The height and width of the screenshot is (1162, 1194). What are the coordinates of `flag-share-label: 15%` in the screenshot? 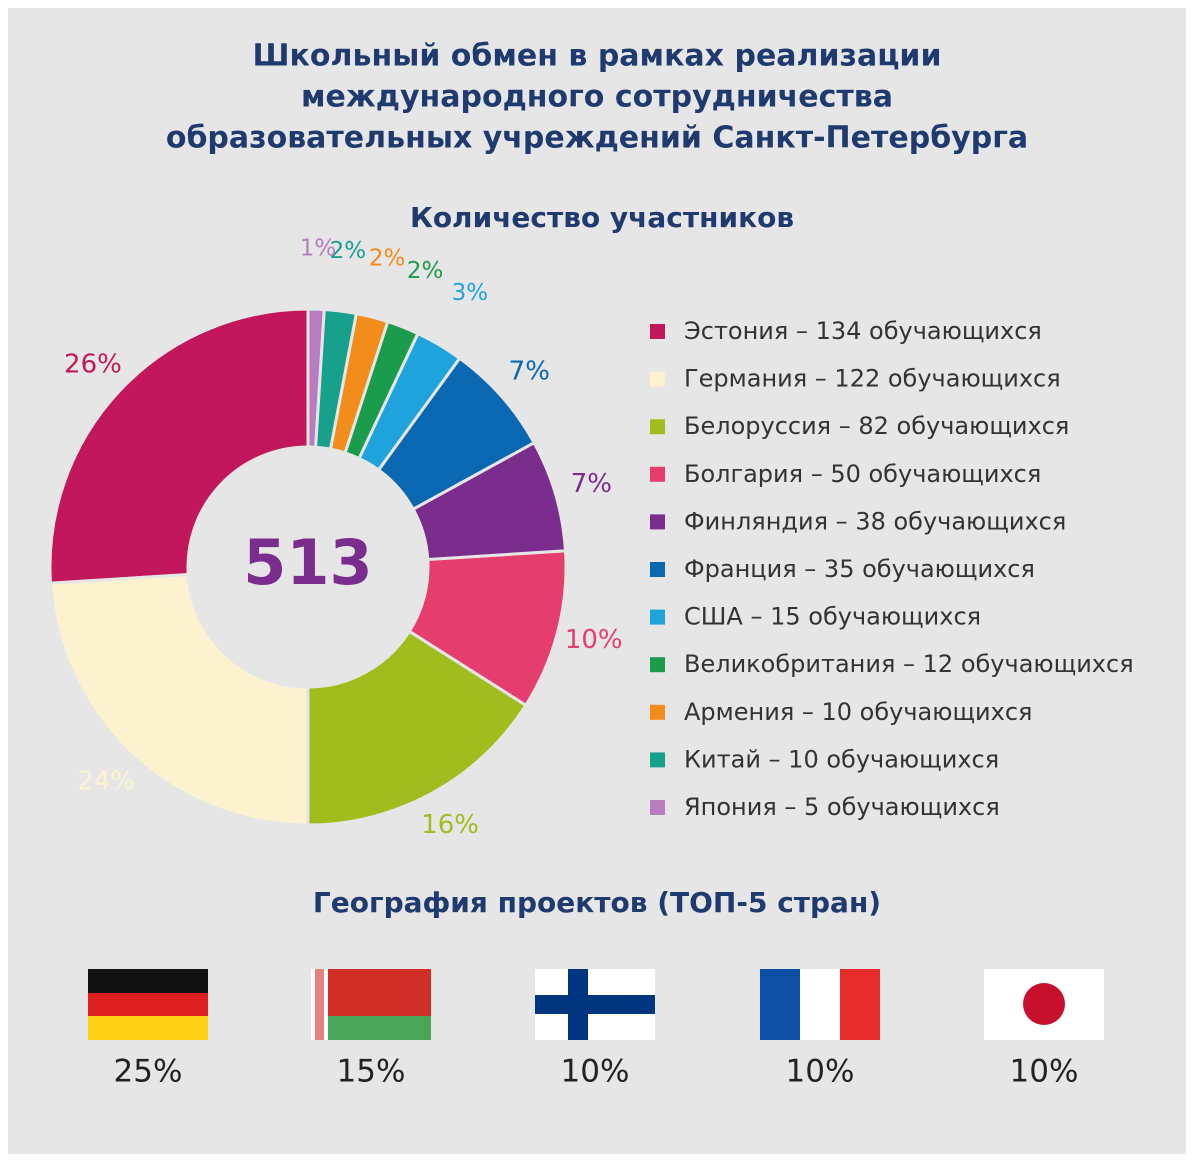 It's located at (371, 1072).